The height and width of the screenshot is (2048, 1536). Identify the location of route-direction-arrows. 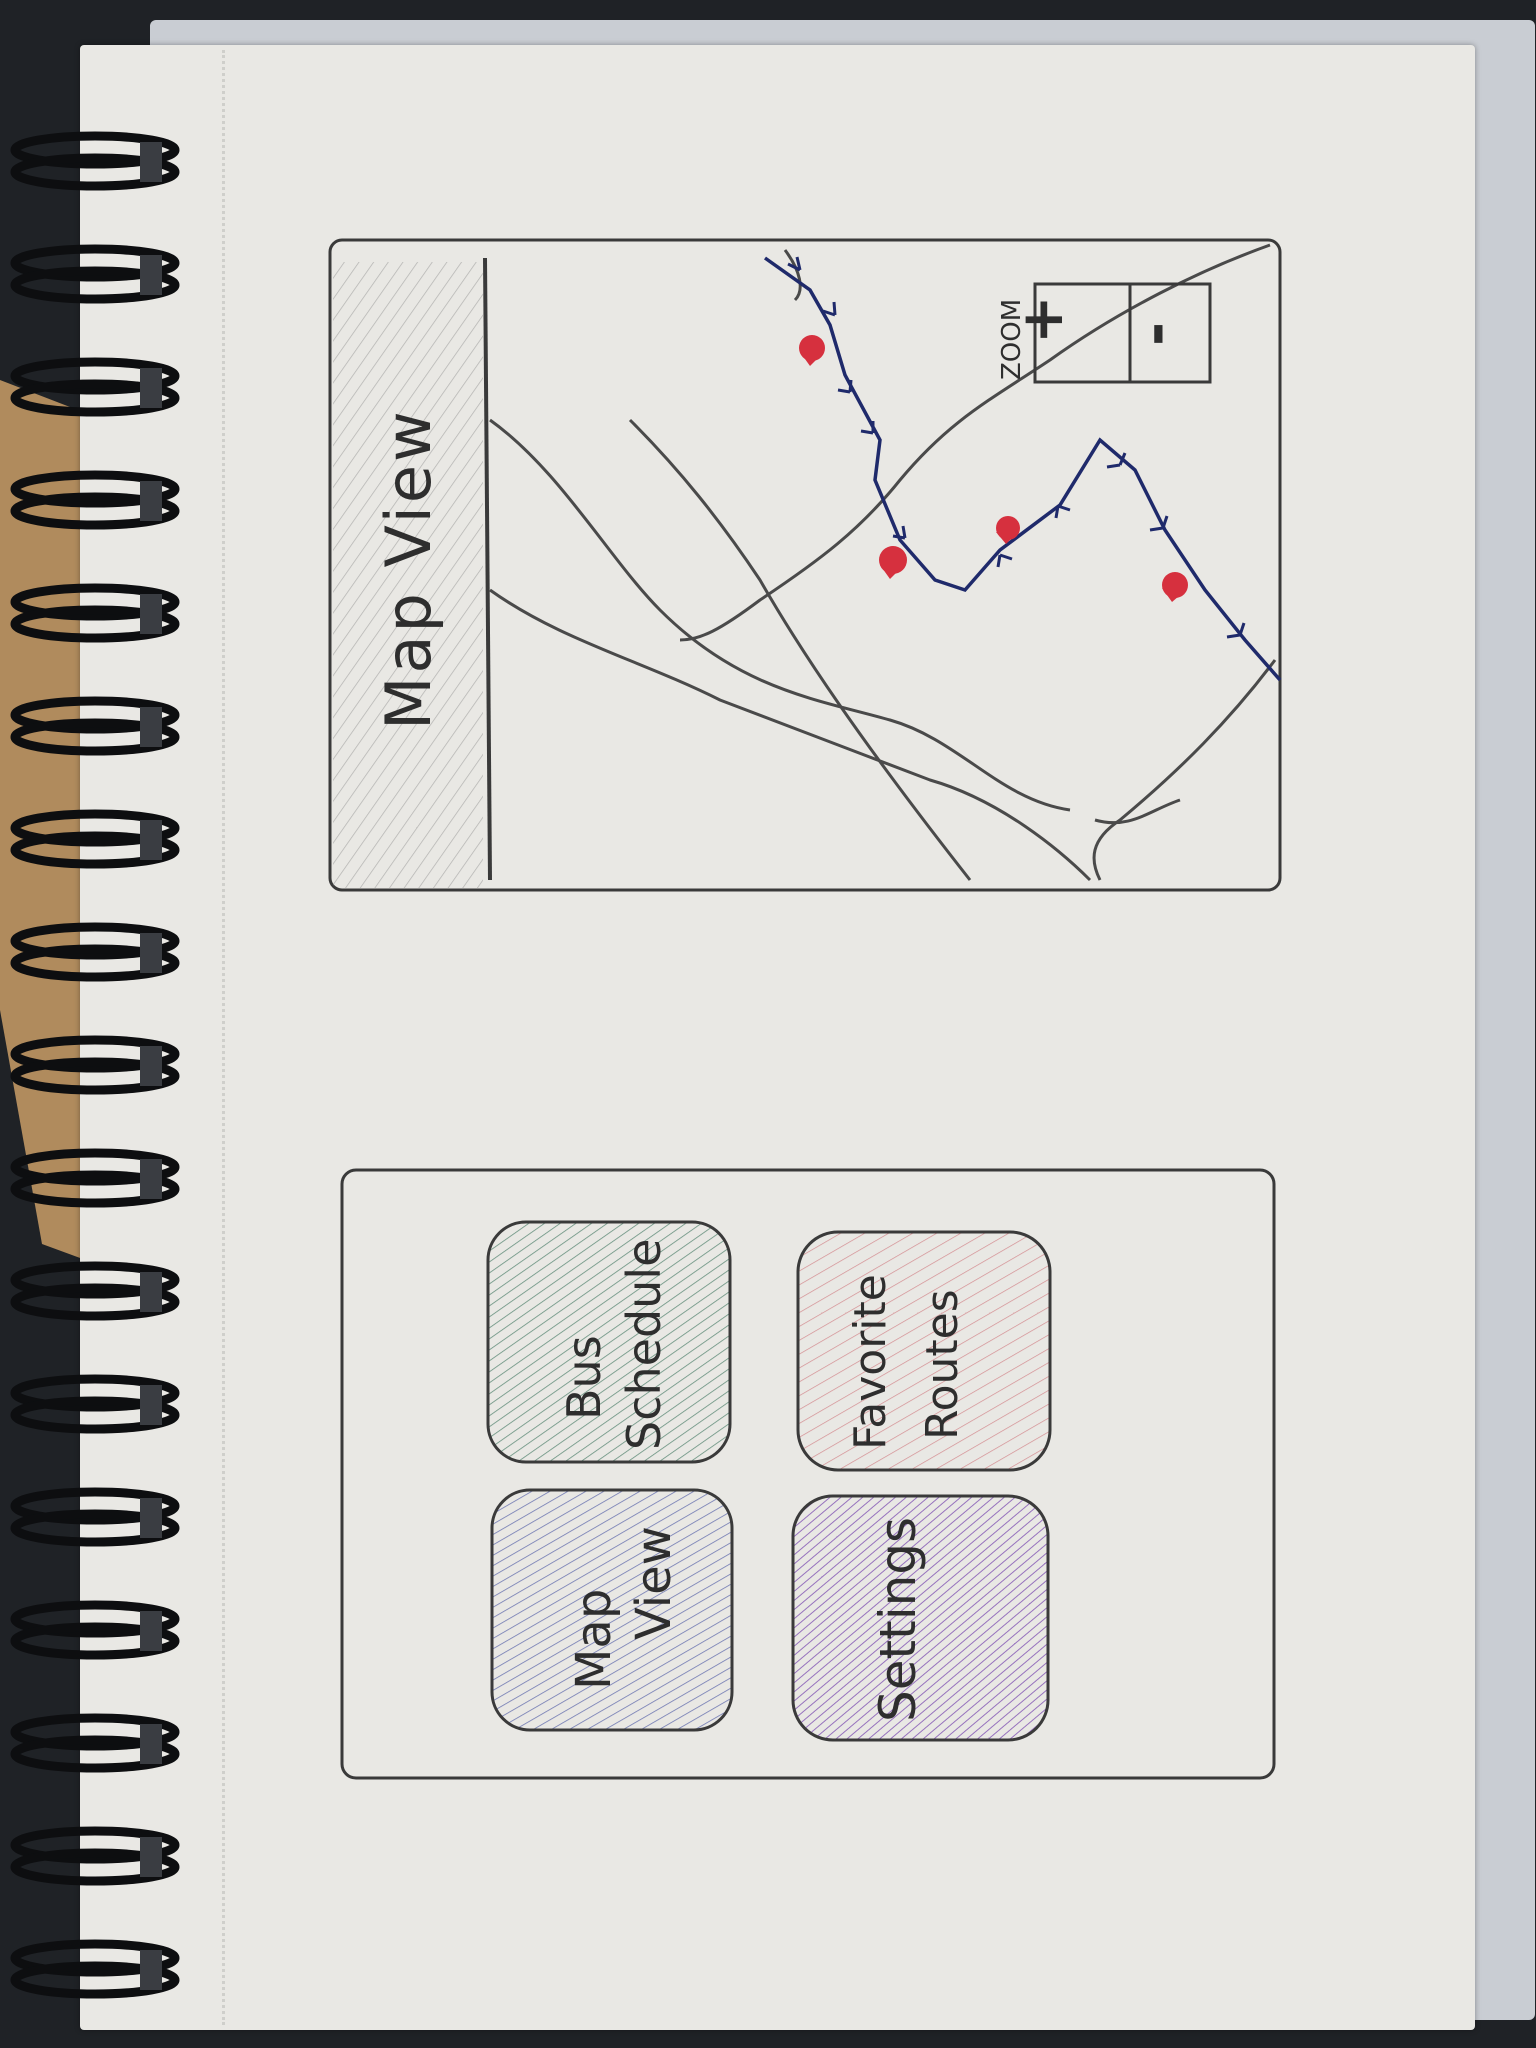
(1016, 447).